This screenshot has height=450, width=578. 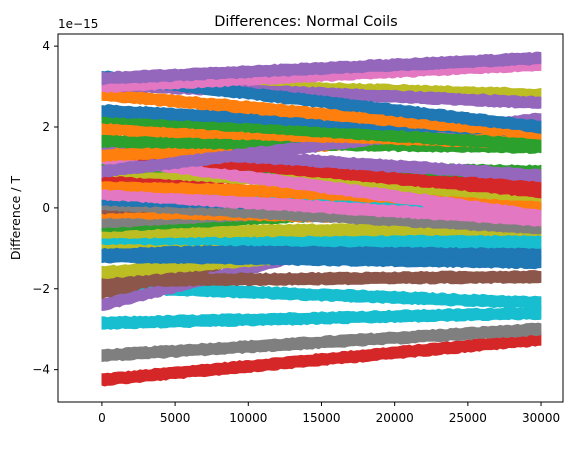 I want to click on x-tick-label: 15000, so click(x=321, y=418).